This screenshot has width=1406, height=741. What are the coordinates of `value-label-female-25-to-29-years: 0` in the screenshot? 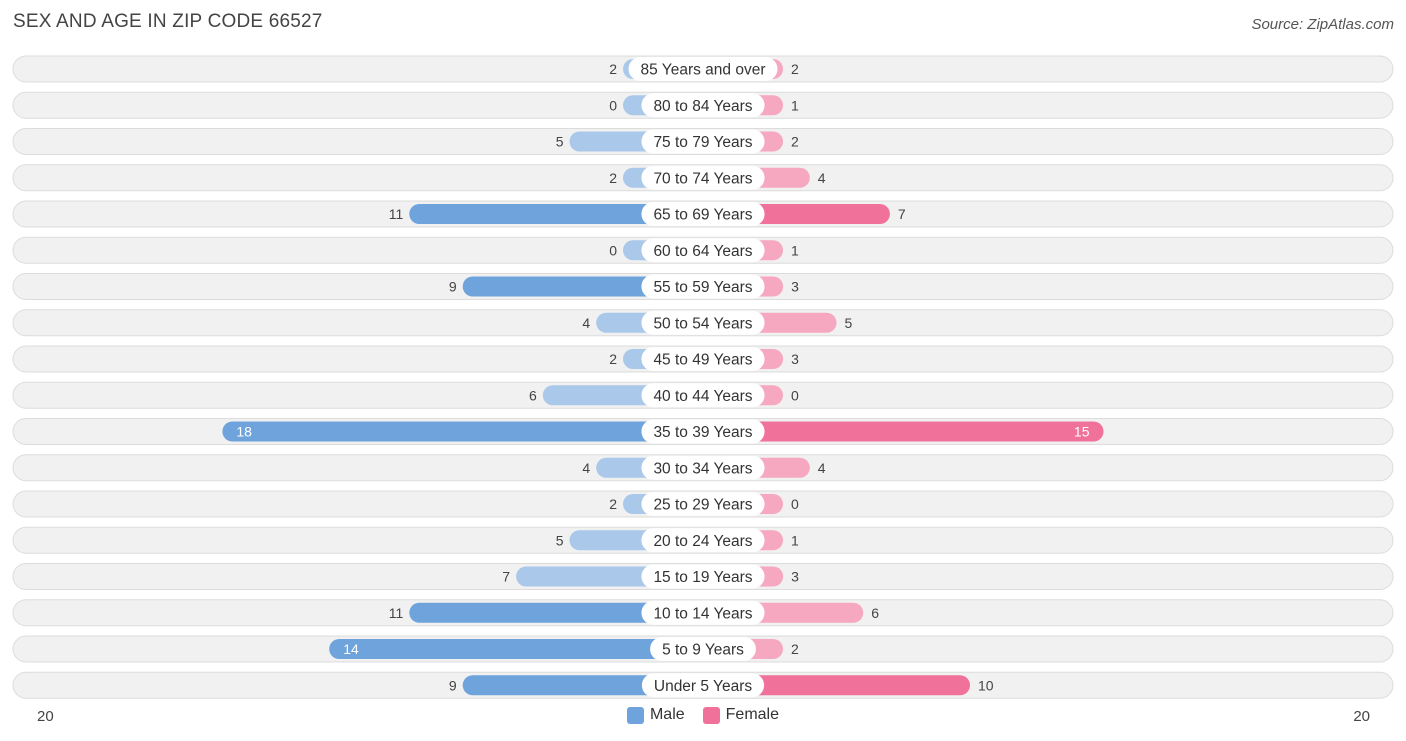 It's located at (795, 504).